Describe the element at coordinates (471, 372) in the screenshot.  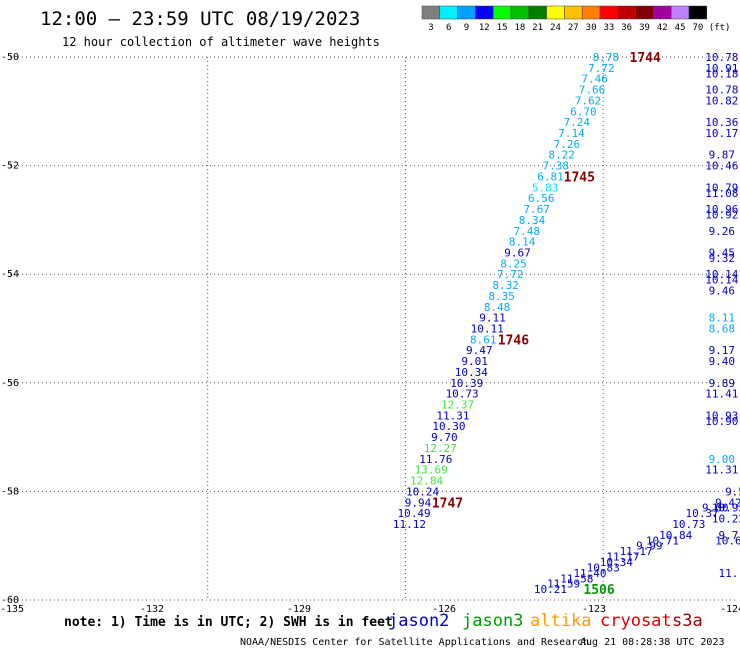
I see `wave-height-value: 10.34` at that location.